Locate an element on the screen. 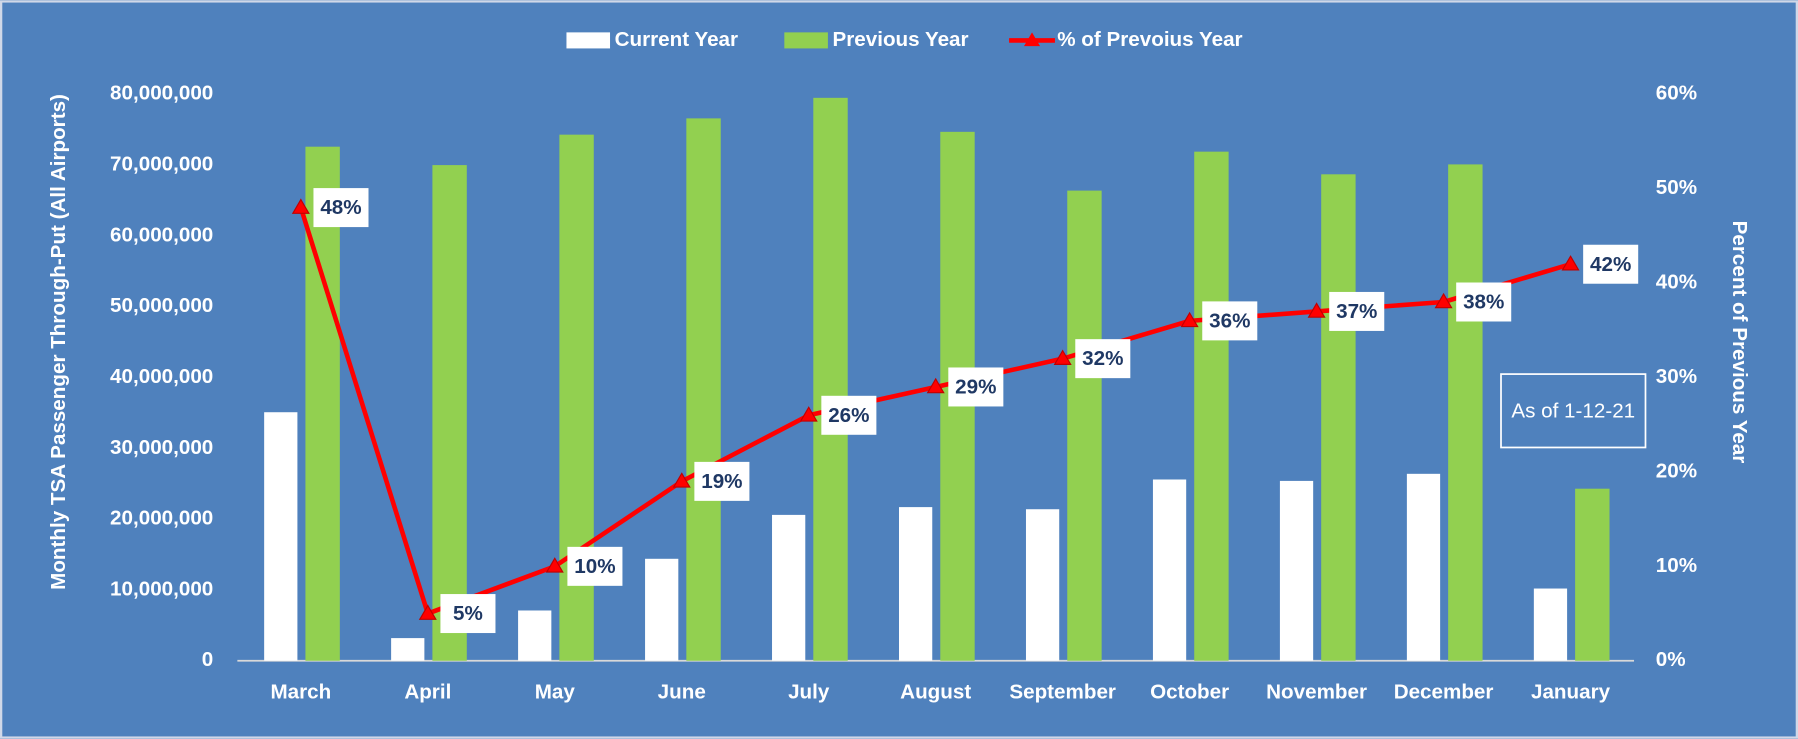 The width and height of the screenshot is (1798, 739). data-label: 5% is located at coordinates (468, 613).